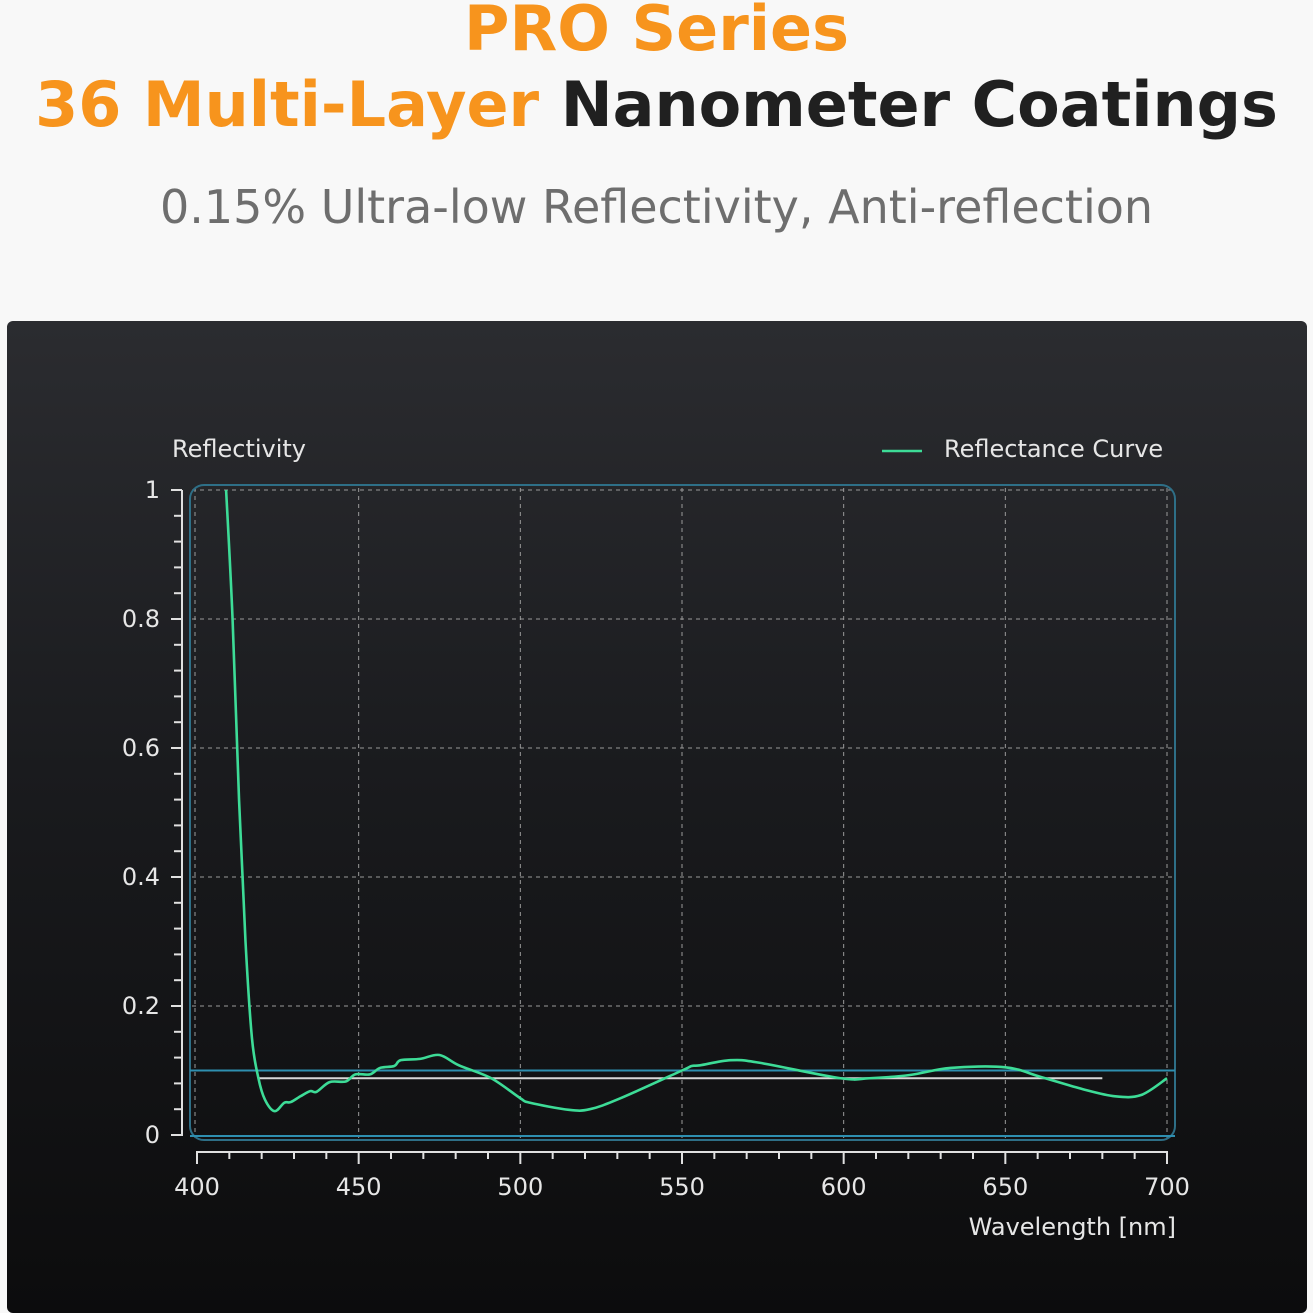  What do you see at coordinates (141, 619) in the screenshot?
I see `y-tick-label: 0.8` at bounding box center [141, 619].